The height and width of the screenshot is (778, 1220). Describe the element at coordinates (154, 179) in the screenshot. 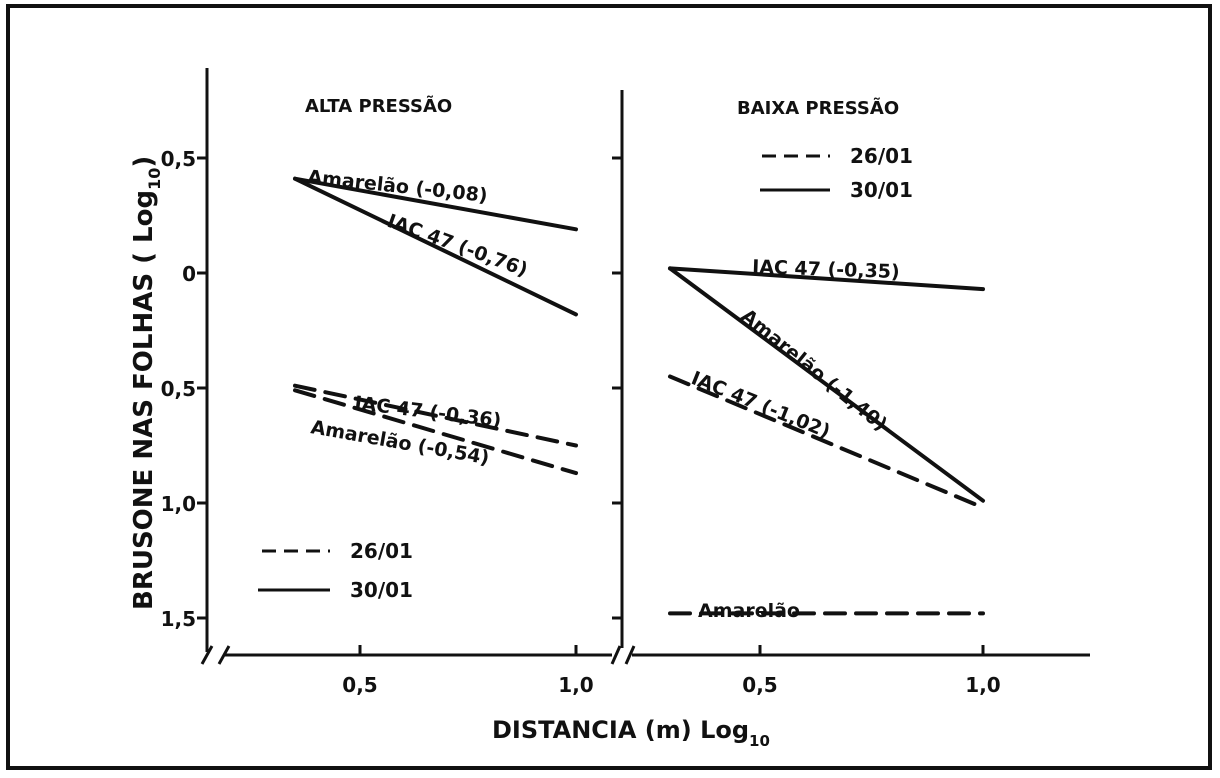

I see `y-axis-label-sub: 10` at that location.